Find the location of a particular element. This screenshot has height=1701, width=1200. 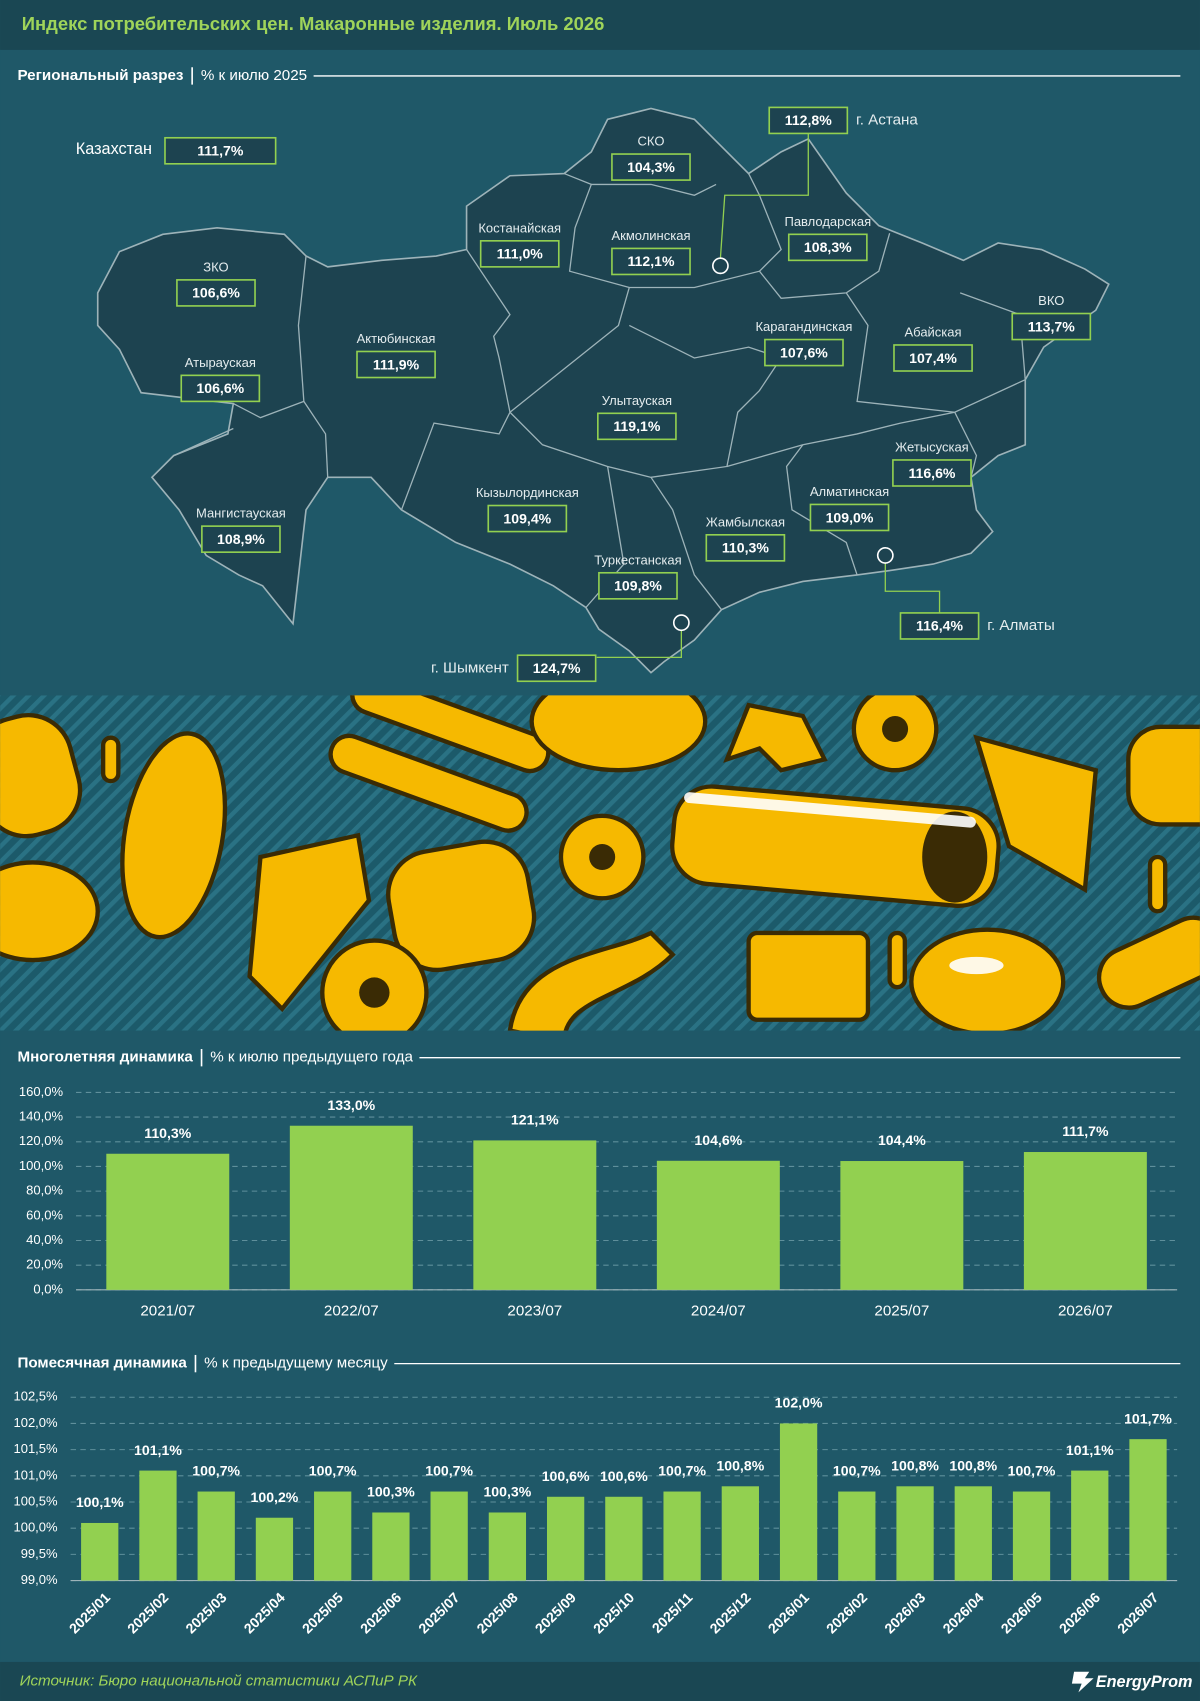

region-name: г. Астана is located at coordinates (887, 119).